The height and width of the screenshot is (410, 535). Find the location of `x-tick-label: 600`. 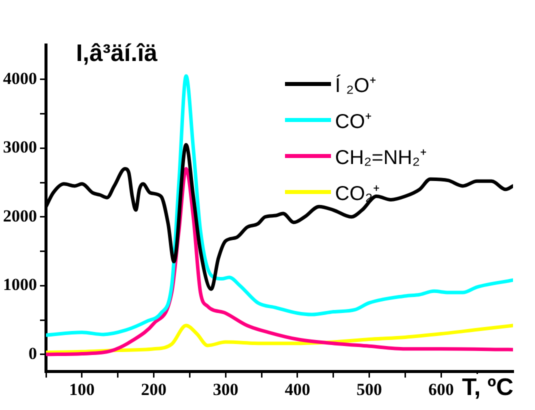

x-tick-label: 600 is located at coordinates (441, 390).